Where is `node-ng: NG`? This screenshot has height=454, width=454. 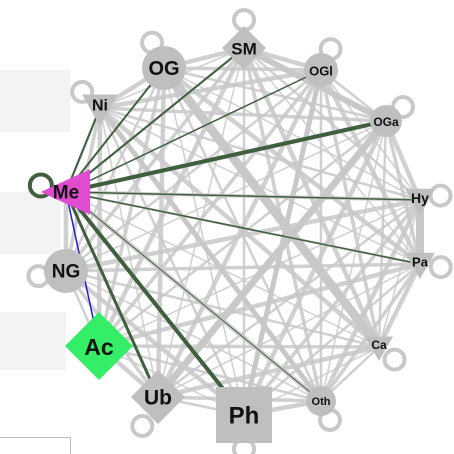 node-ng: NG is located at coordinates (66, 271).